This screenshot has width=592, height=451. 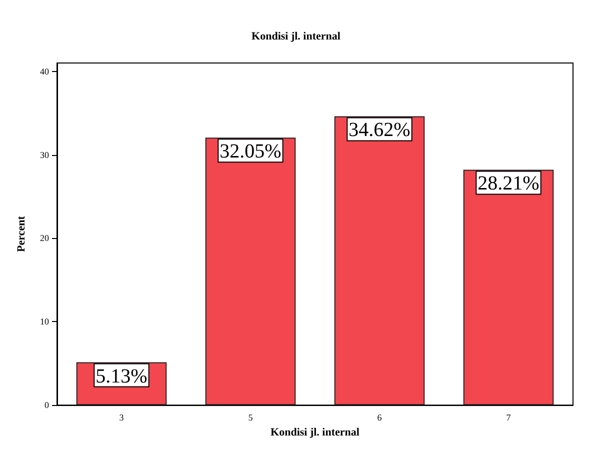 What do you see at coordinates (251, 151) in the screenshot?
I see `data-label: 32.05%` at bounding box center [251, 151].